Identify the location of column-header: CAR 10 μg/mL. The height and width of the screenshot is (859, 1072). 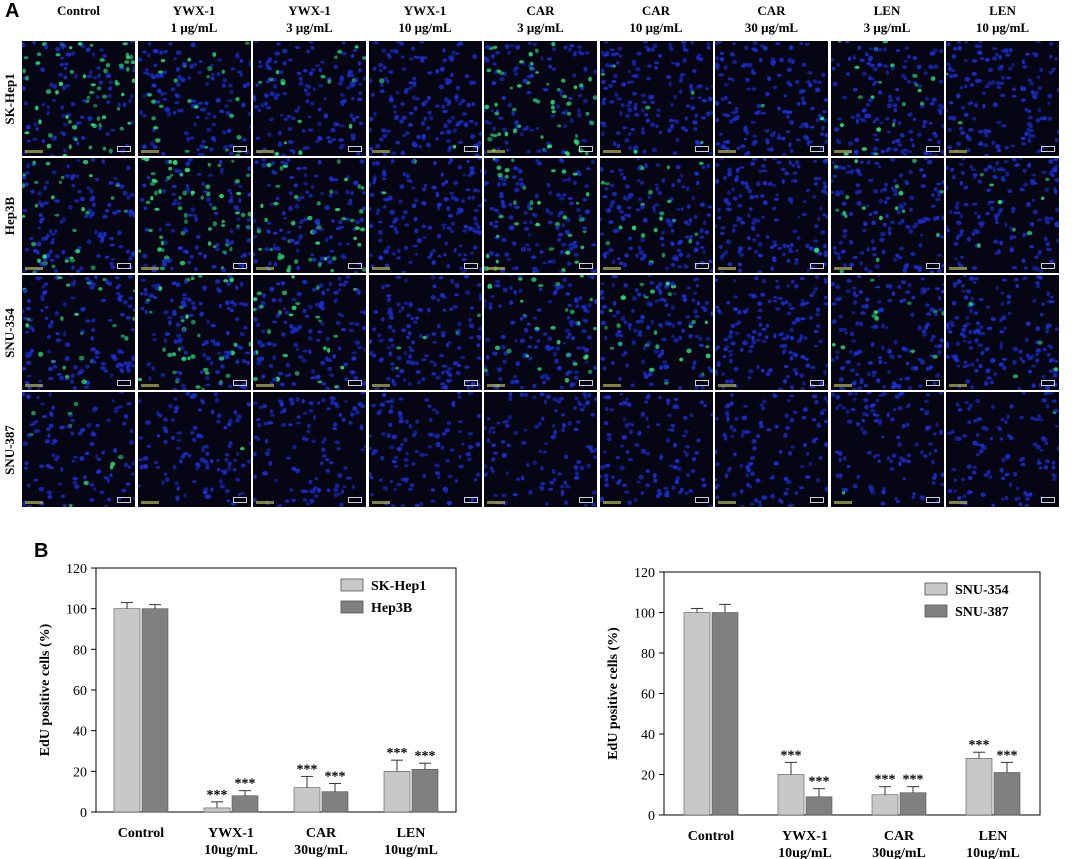
(656, 19).